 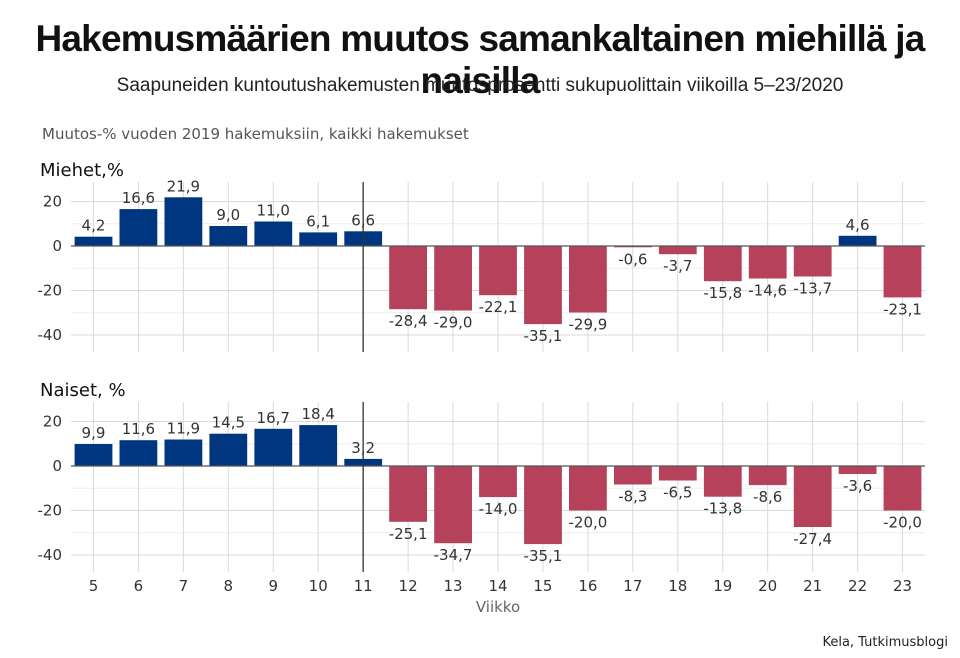 What do you see at coordinates (318, 586) in the screenshot?
I see `x-tick-label: 10` at bounding box center [318, 586].